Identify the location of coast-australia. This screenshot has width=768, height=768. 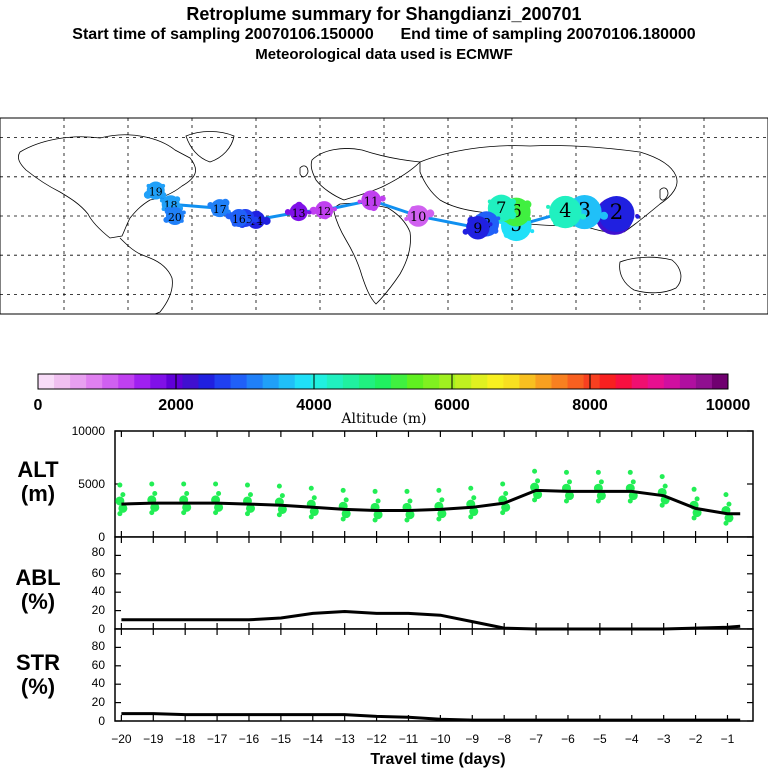
(650, 275).